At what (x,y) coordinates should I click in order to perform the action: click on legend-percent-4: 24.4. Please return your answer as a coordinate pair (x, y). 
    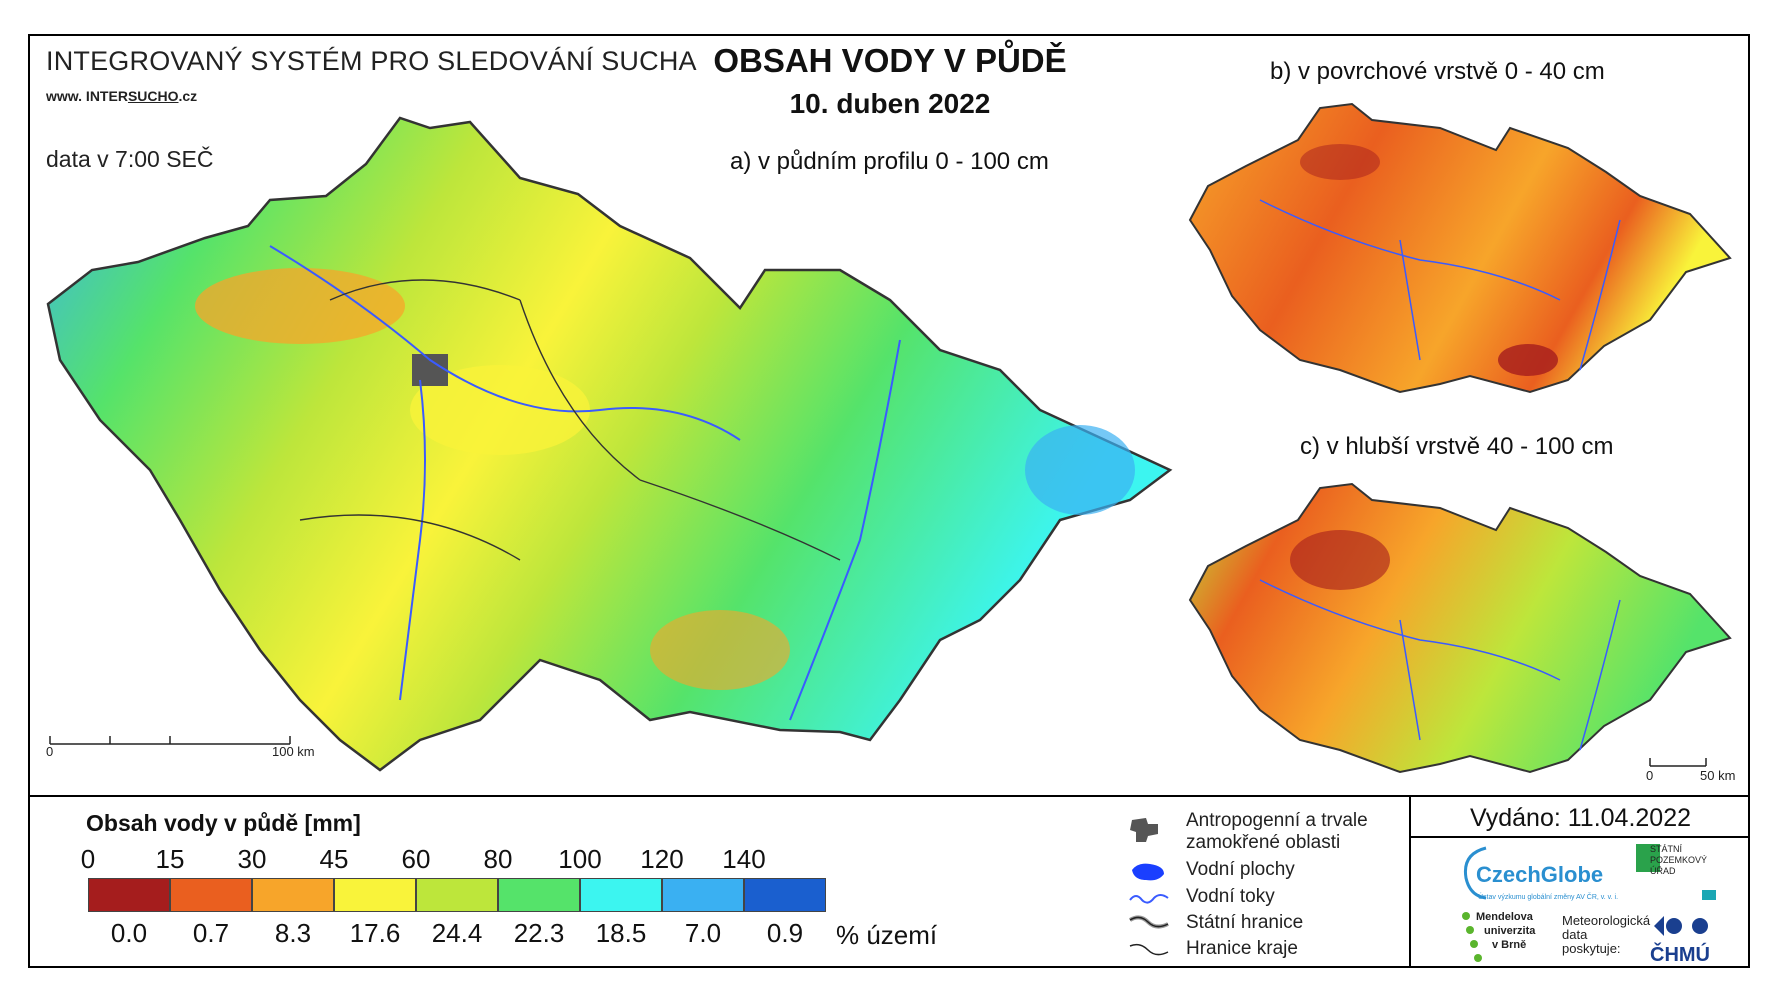
    Looking at the image, I should click on (457, 933).